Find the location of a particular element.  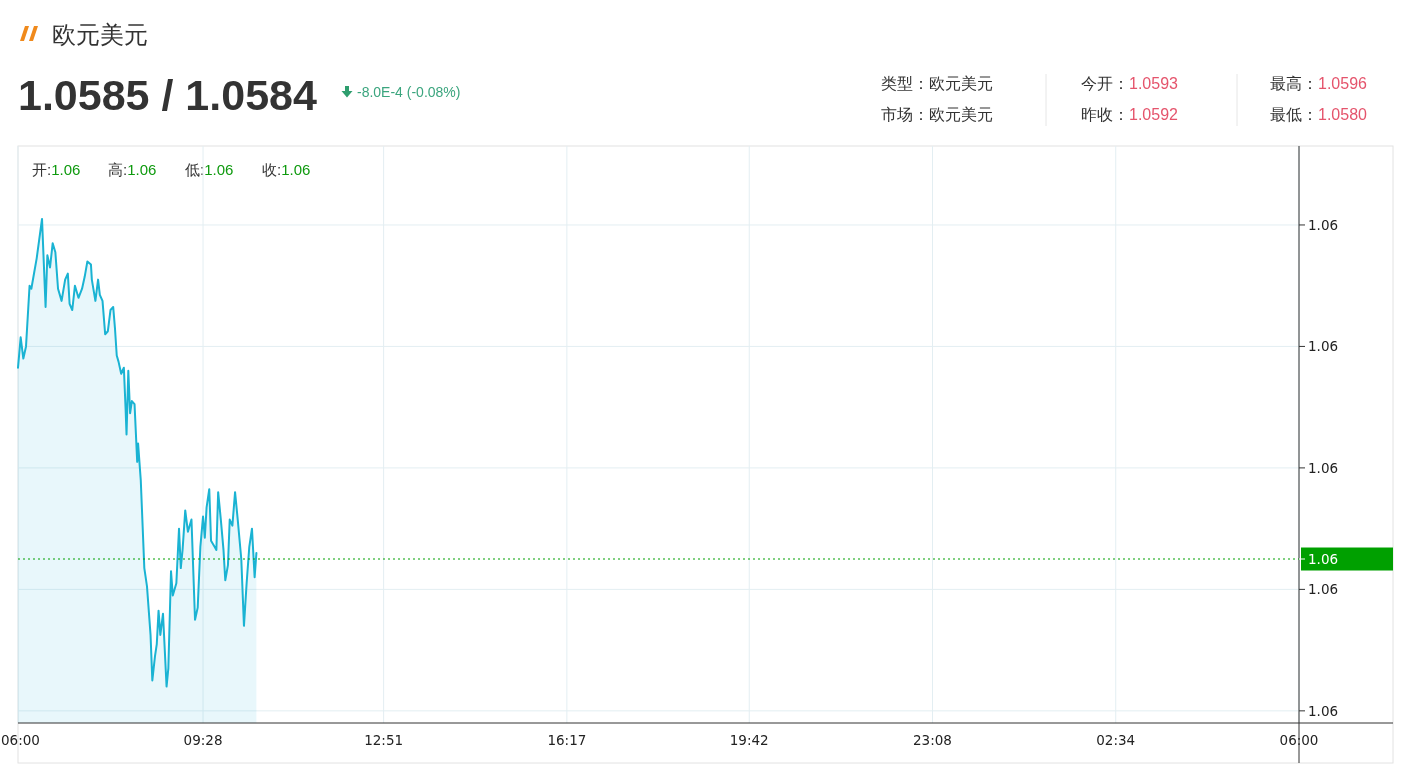

chart-title: 欧元美元 is located at coordinates (100, 34).